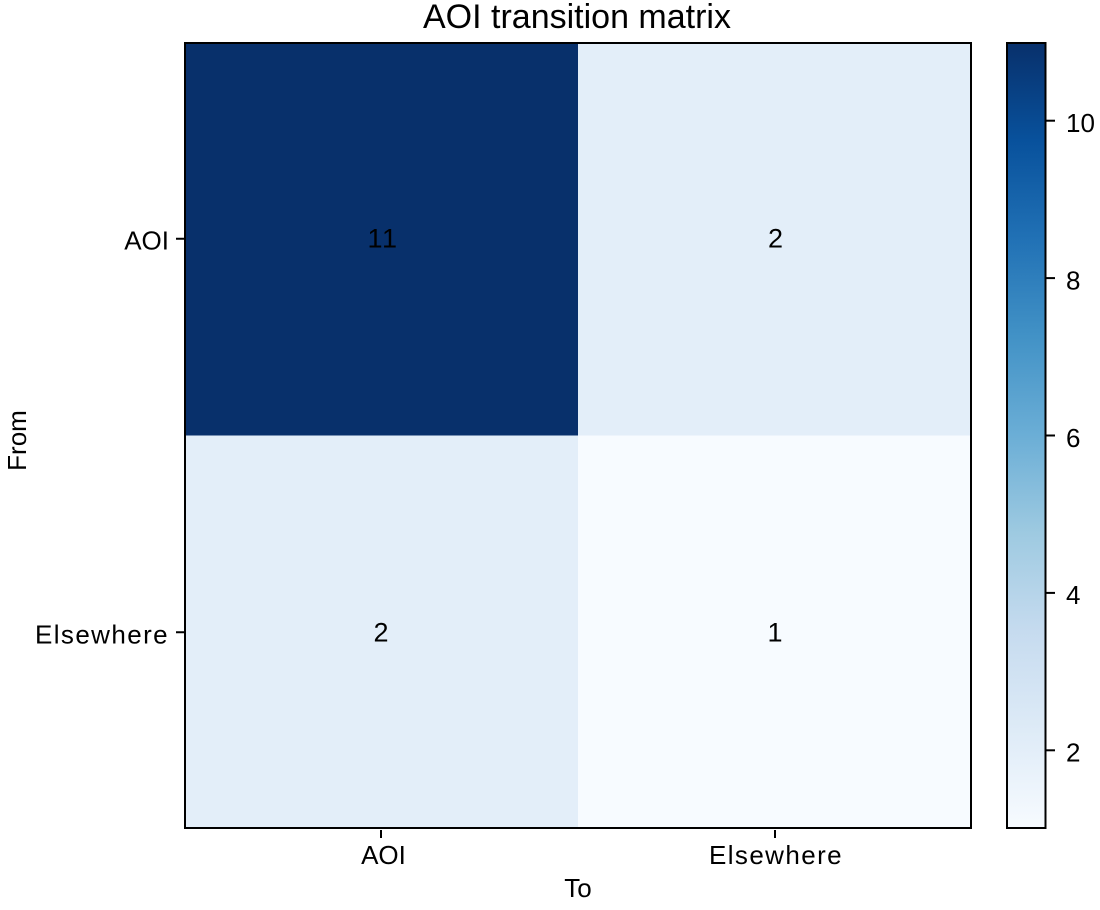  I want to click on svg-text: 8, so click(1073, 280).